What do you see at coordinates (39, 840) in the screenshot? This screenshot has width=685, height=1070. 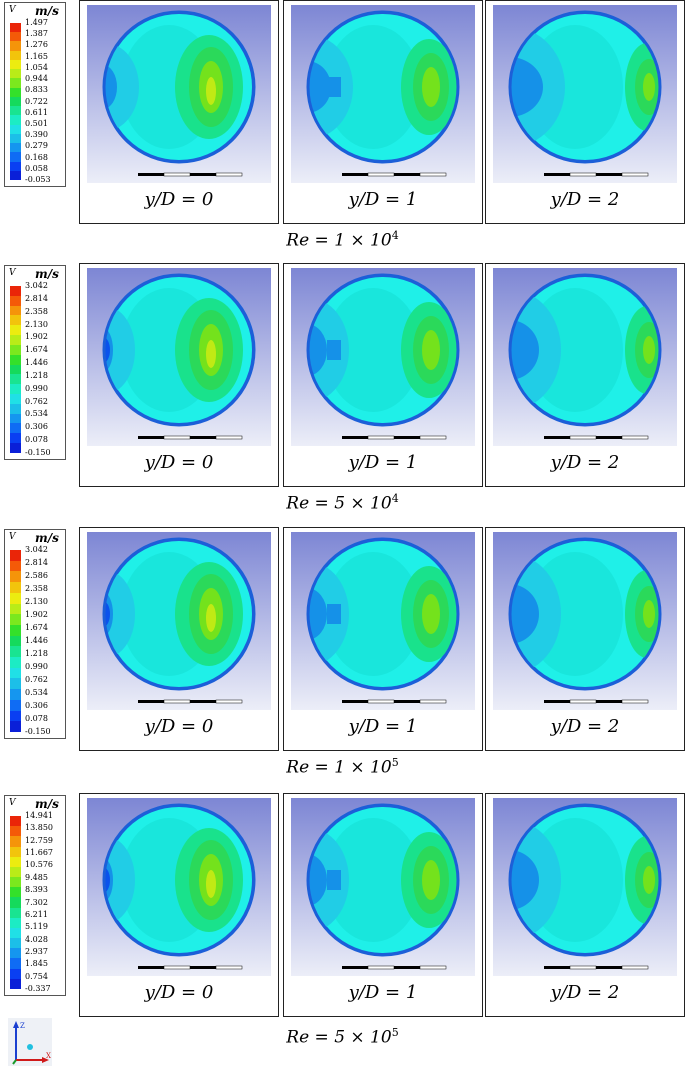 I see `legend-tick-label: 12.759` at bounding box center [39, 840].